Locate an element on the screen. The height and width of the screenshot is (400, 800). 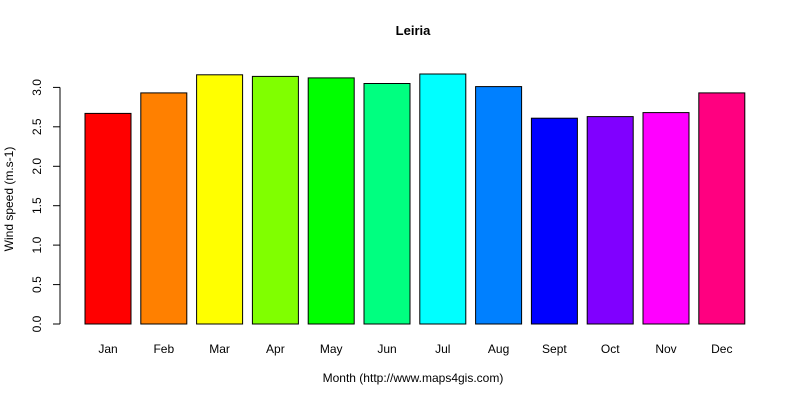
bar-oct is located at coordinates (610, 220).